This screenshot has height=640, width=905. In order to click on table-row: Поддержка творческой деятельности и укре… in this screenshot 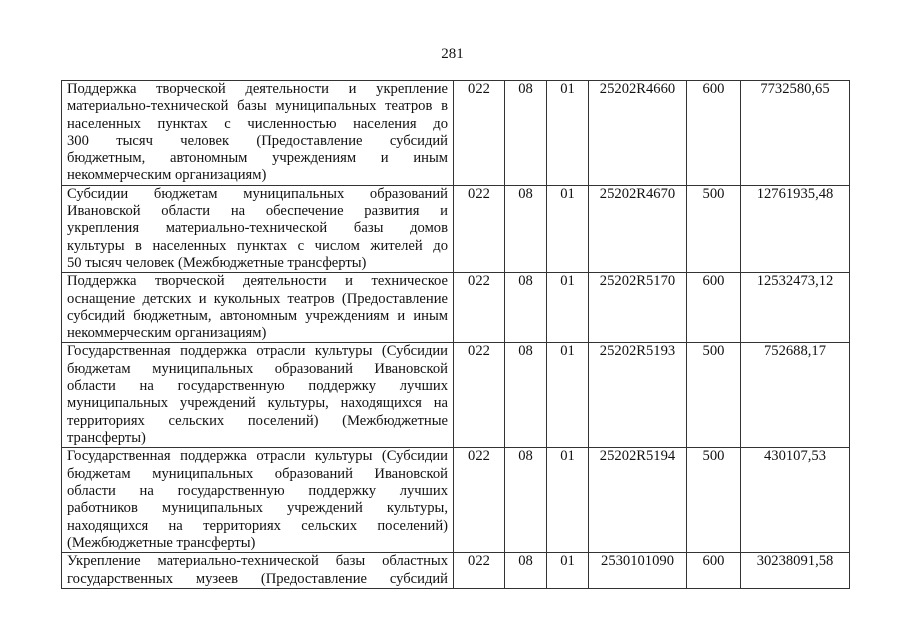, I will do `click(455, 133)`.